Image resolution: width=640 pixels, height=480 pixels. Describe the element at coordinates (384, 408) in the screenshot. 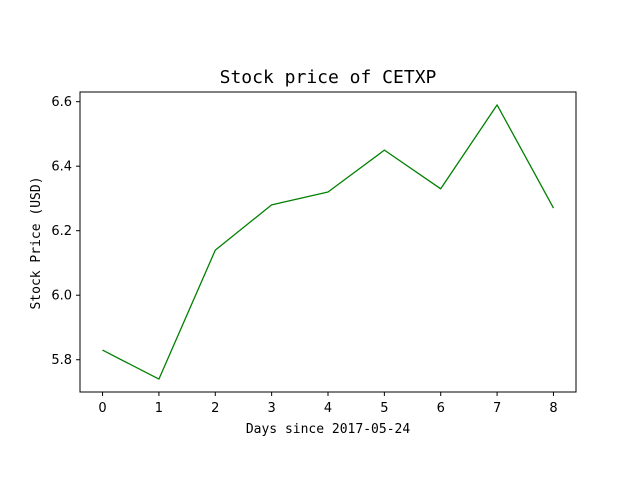

I see `x-tick-label: 5` at that location.